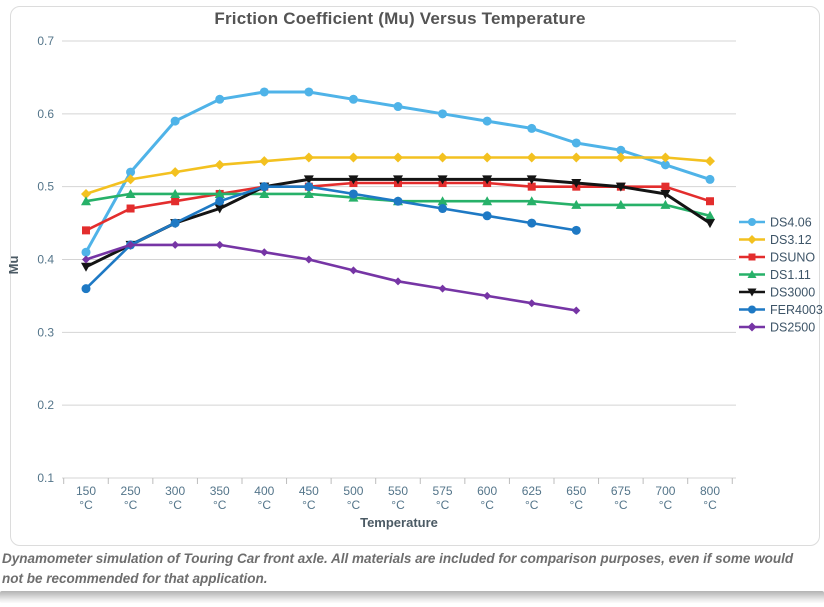 The image size is (824, 607). Describe the element at coordinates (710, 491) in the screenshot. I see `x-tick-label: 800` at that location.